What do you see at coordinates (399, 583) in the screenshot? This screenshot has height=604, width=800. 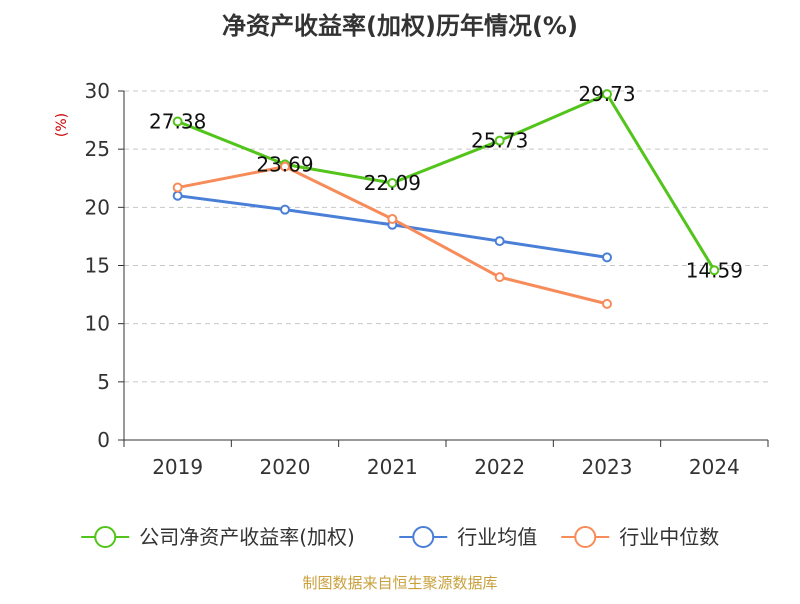 I see `source-note: 制图数据来自恒生聚源数据库` at bounding box center [399, 583].